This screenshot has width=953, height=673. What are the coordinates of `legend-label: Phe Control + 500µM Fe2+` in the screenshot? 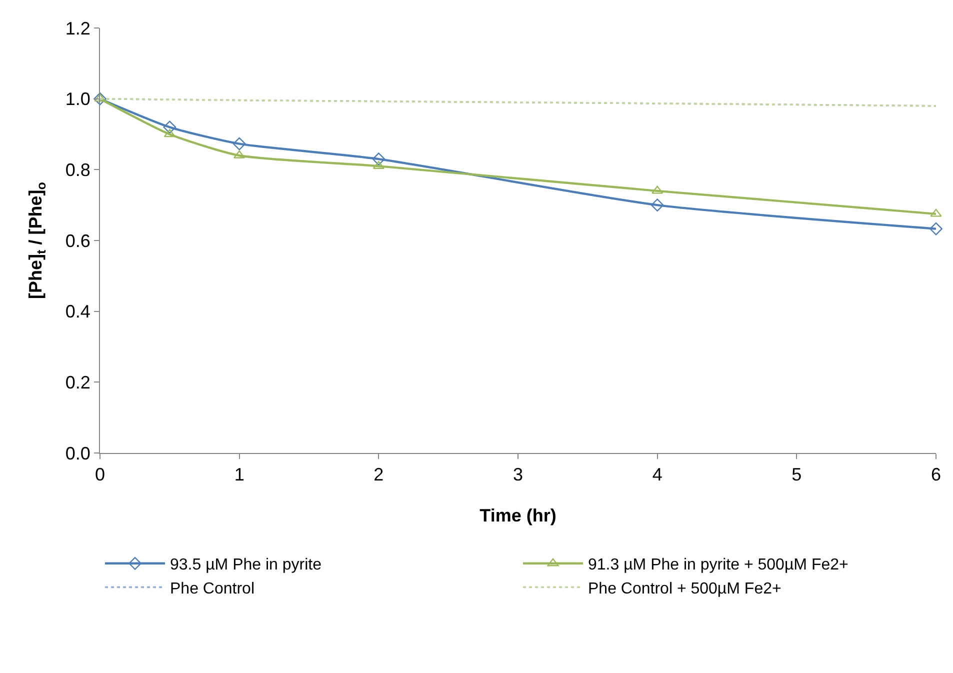 It's located at (685, 589).